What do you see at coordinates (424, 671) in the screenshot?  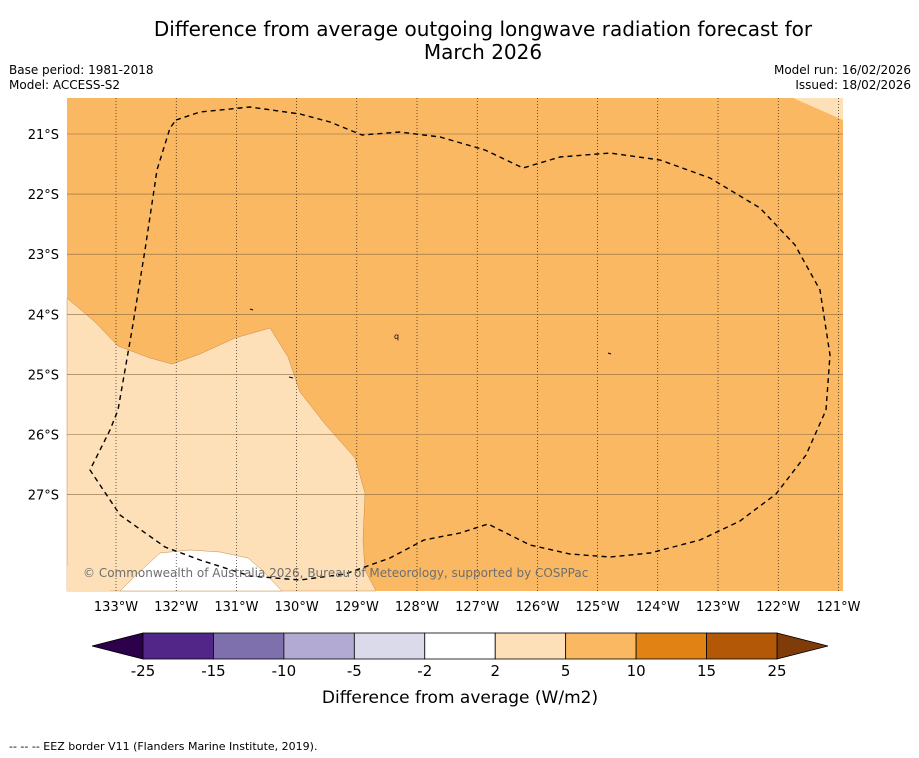 I see `colorbar-tick-label: -2` at bounding box center [424, 671].